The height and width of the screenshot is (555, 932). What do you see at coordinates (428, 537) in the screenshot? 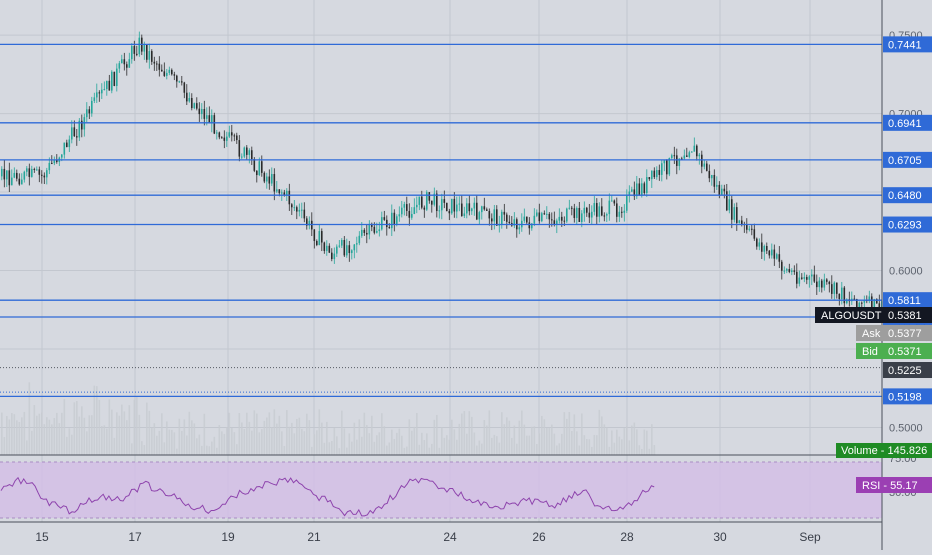
I see `time-axis: 15 17 19 21 24 26 28 30 Sep` at bounding box center [428, 537].